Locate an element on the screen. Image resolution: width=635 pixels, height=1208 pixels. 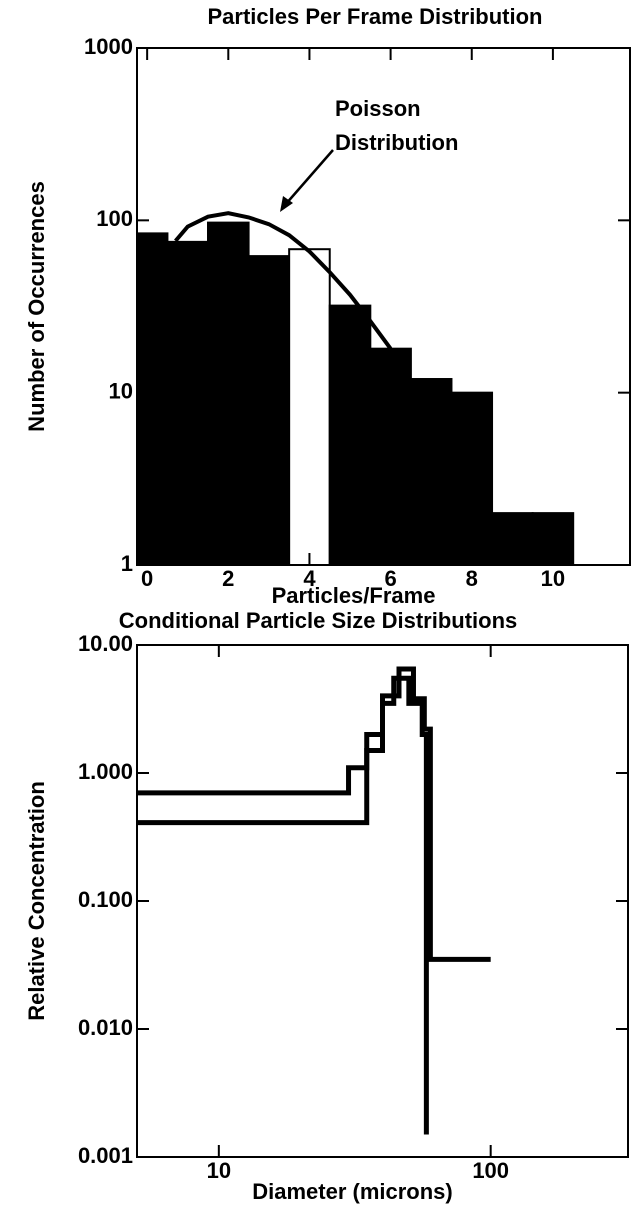
y-tick-label: 1000 is located at coordinates (108, 46).